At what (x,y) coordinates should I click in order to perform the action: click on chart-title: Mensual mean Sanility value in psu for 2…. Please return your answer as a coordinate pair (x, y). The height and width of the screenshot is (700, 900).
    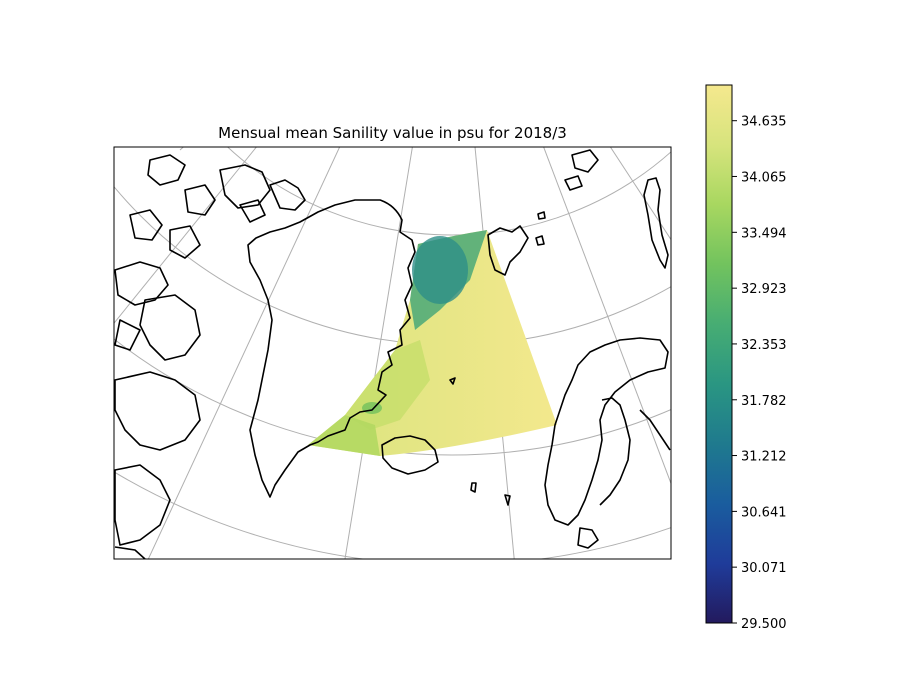
    Looking at the image, I should click on (392, 133).